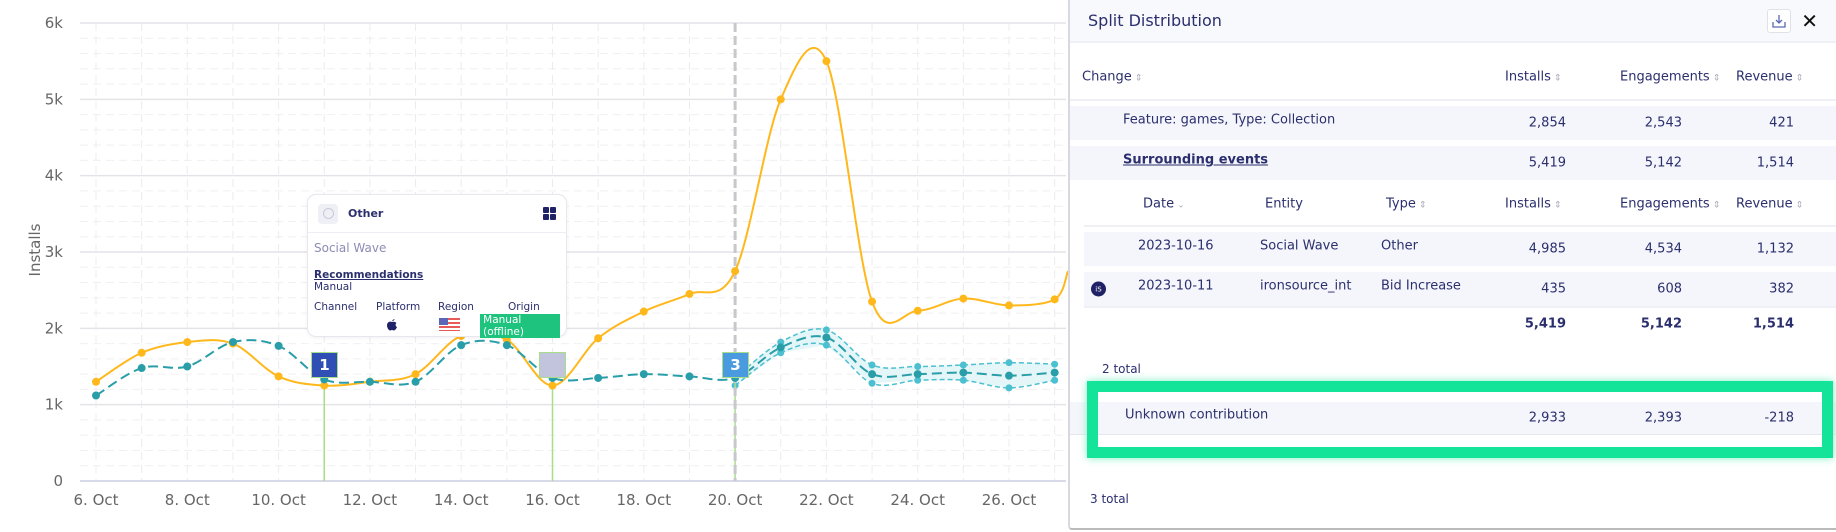 The image size is (1836, 532). I want to click on channel-label: Channel, so click(336, 307).